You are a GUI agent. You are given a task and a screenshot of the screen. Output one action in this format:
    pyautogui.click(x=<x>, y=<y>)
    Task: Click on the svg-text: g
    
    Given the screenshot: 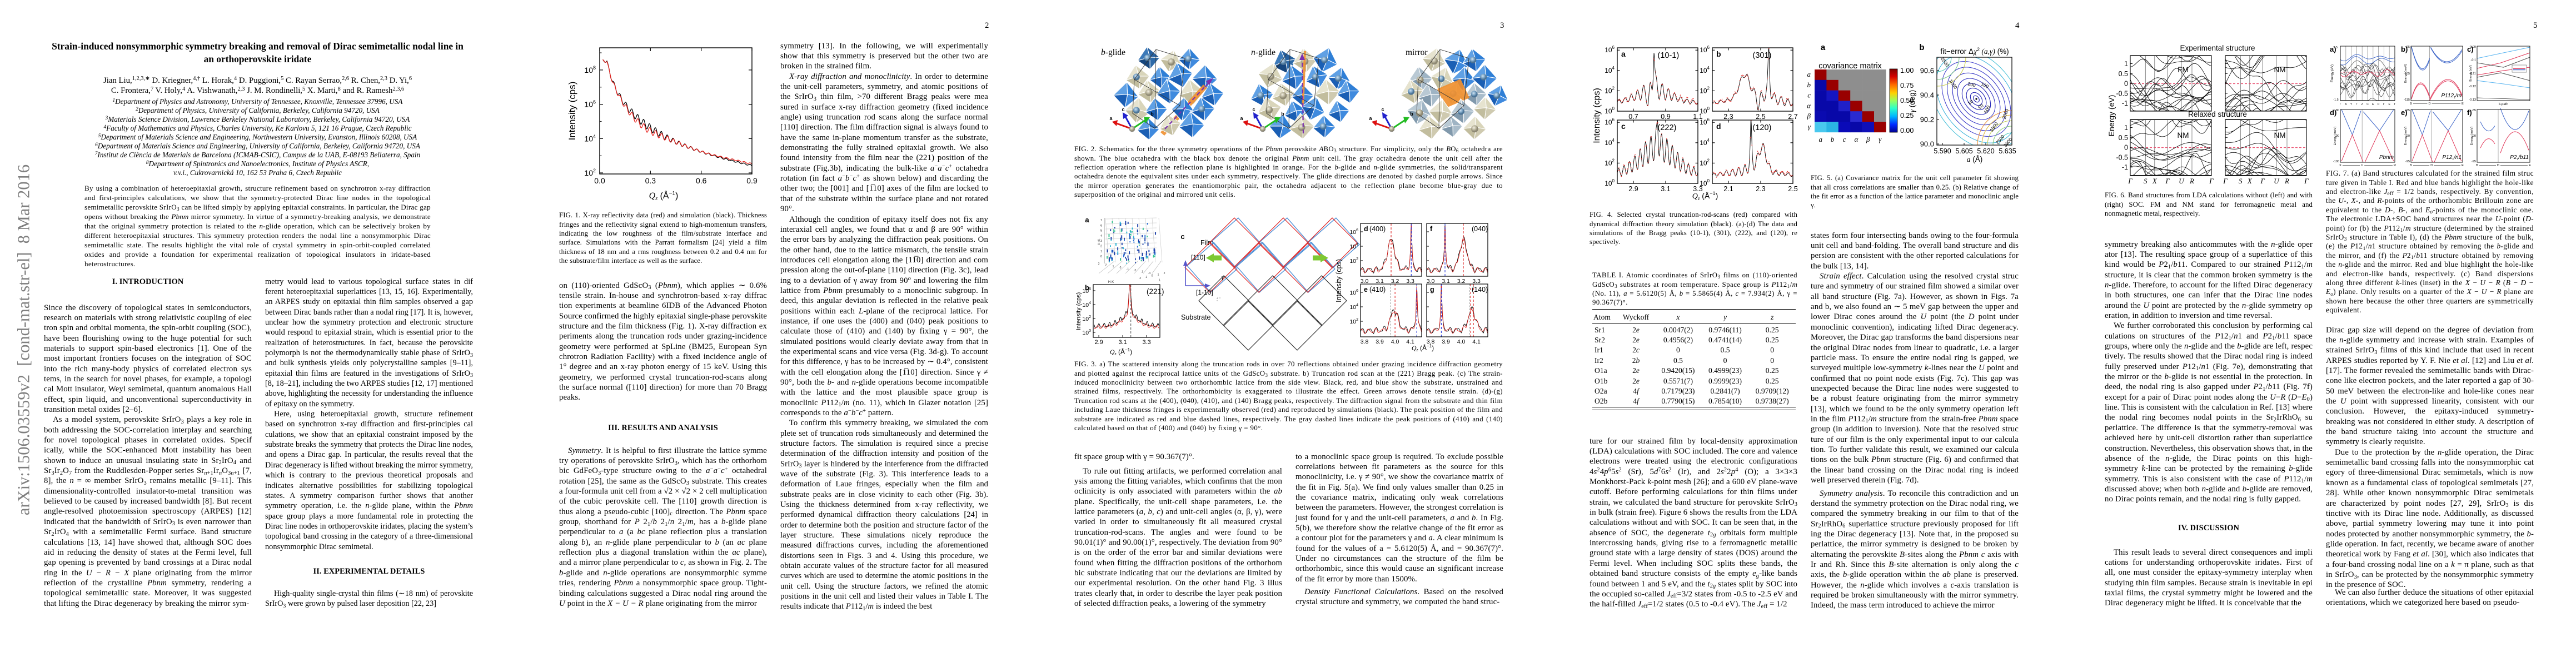 What is the action you would take?
    pyautogui.click(x=1432, y=289)
    